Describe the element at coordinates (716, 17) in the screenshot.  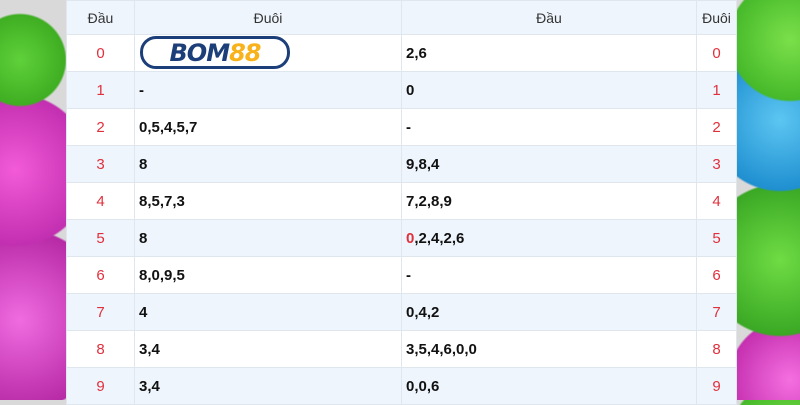
I see `header-duoi-2: Đuôi` at that location.